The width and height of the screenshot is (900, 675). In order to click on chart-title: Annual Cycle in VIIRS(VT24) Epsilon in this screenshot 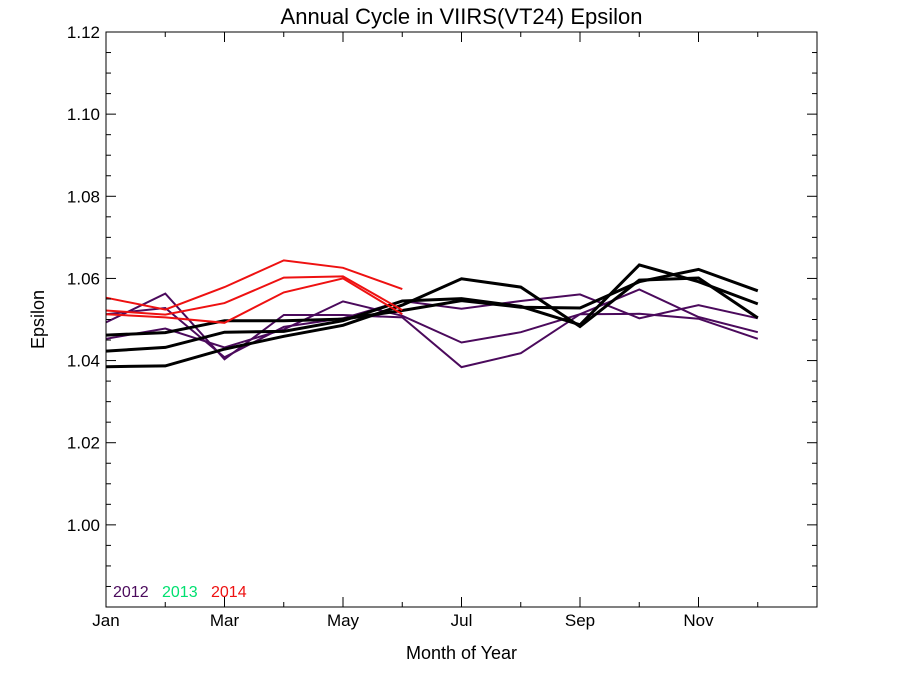, I will do `click(462, 16)`.